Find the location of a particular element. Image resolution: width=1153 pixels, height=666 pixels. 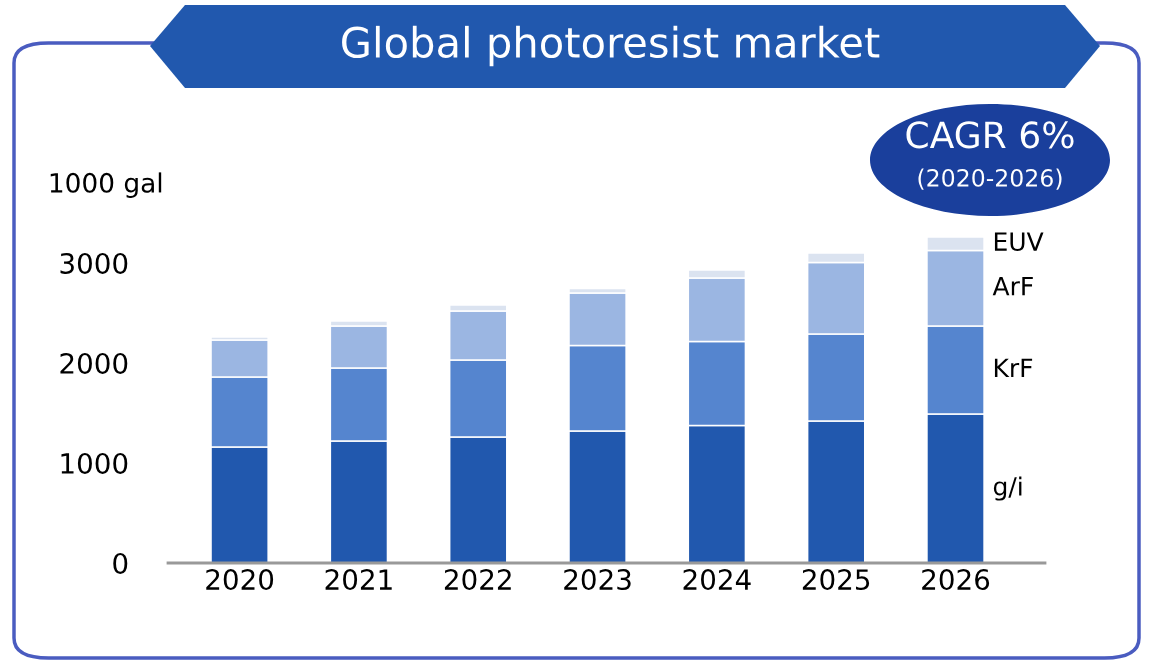

y-tick-label: 0 is located at coordinates (120, 563).